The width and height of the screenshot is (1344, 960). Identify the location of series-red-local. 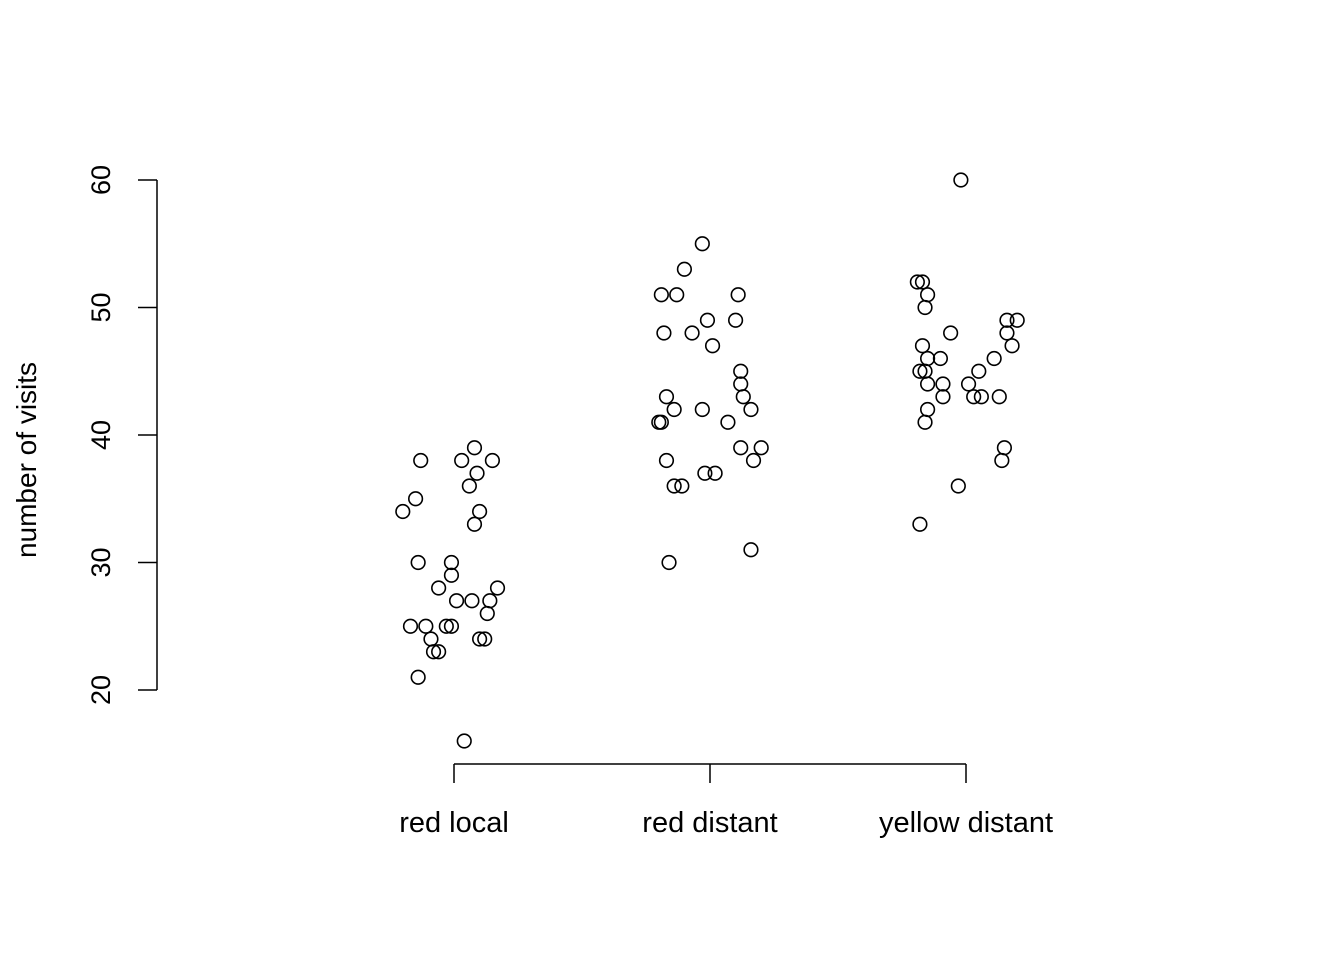
(450, 594).